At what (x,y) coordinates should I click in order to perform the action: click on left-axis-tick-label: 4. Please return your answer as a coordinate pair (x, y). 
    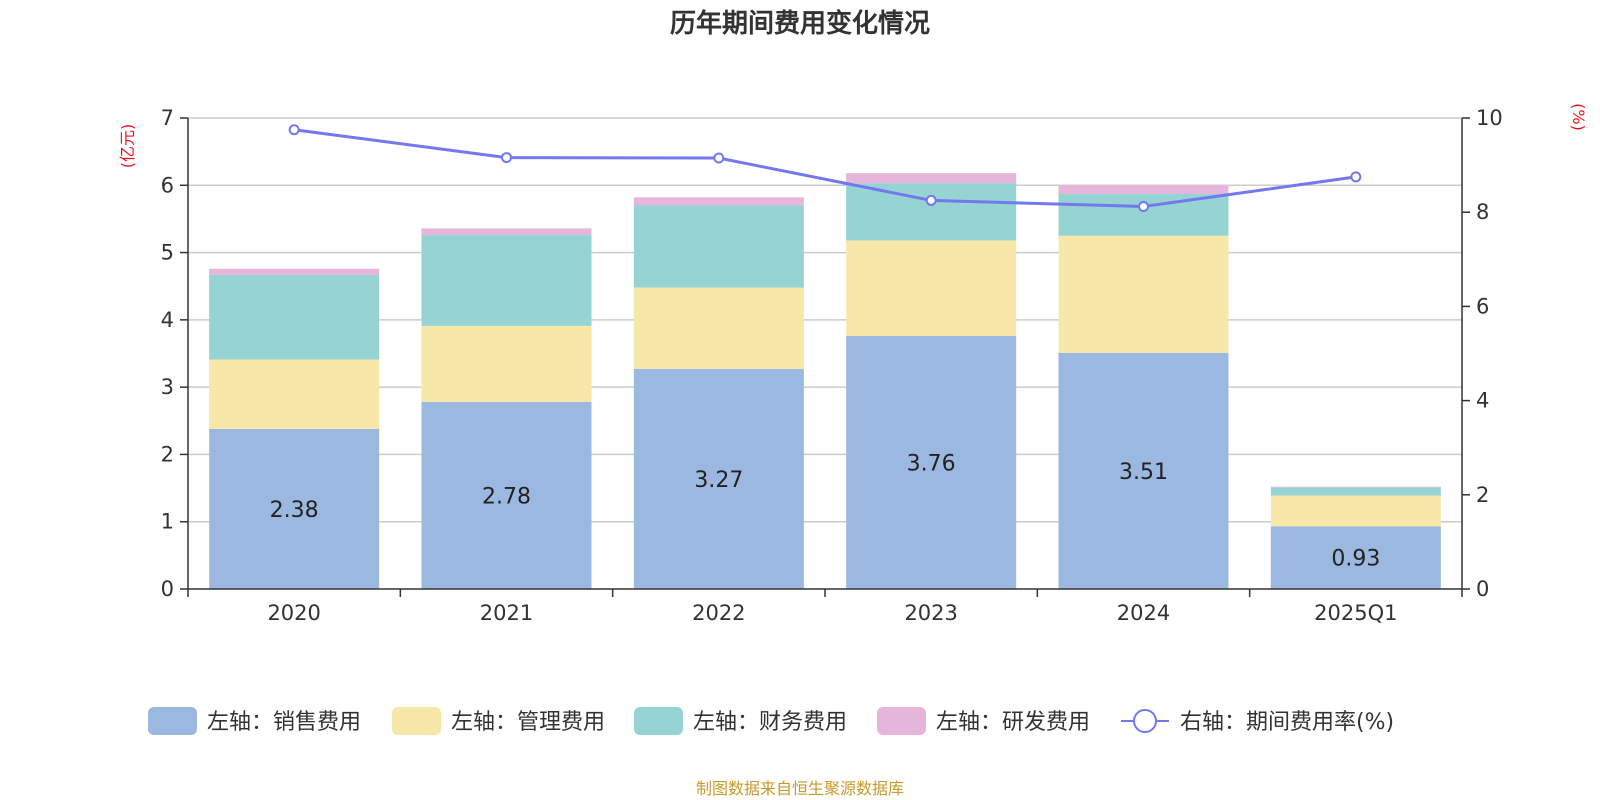
    Looking at the image, I should click on (167, 320).